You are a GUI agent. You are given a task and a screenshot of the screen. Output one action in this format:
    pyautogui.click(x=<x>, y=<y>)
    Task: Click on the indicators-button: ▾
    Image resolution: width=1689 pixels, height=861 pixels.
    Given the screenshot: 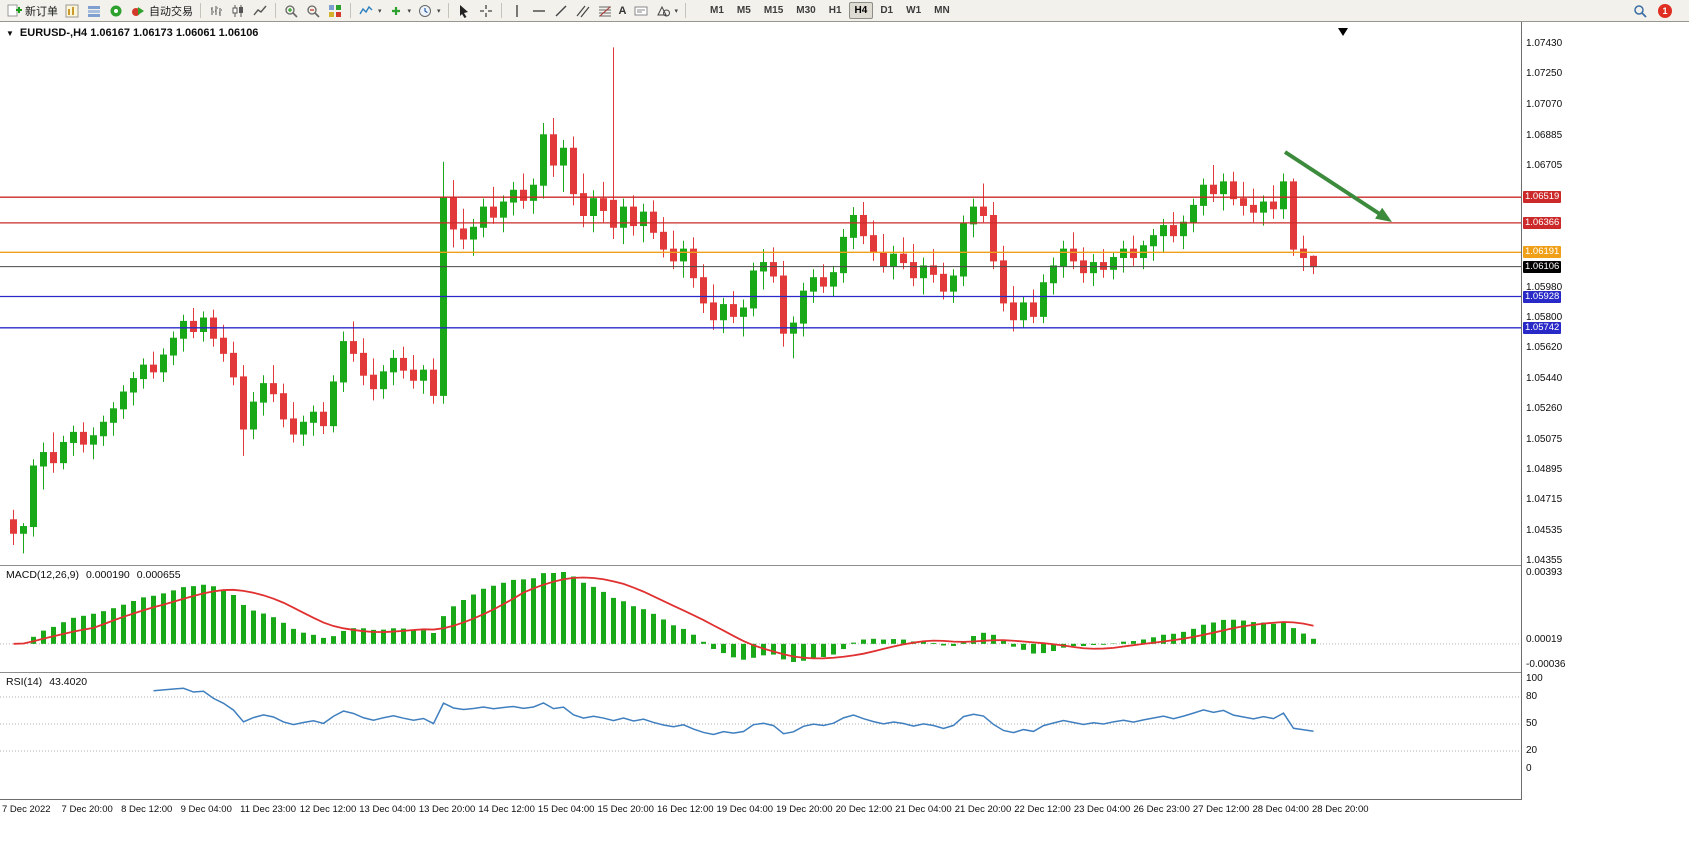 What is the action you would take?
    pyautogui.click(x=370, y=11)
    